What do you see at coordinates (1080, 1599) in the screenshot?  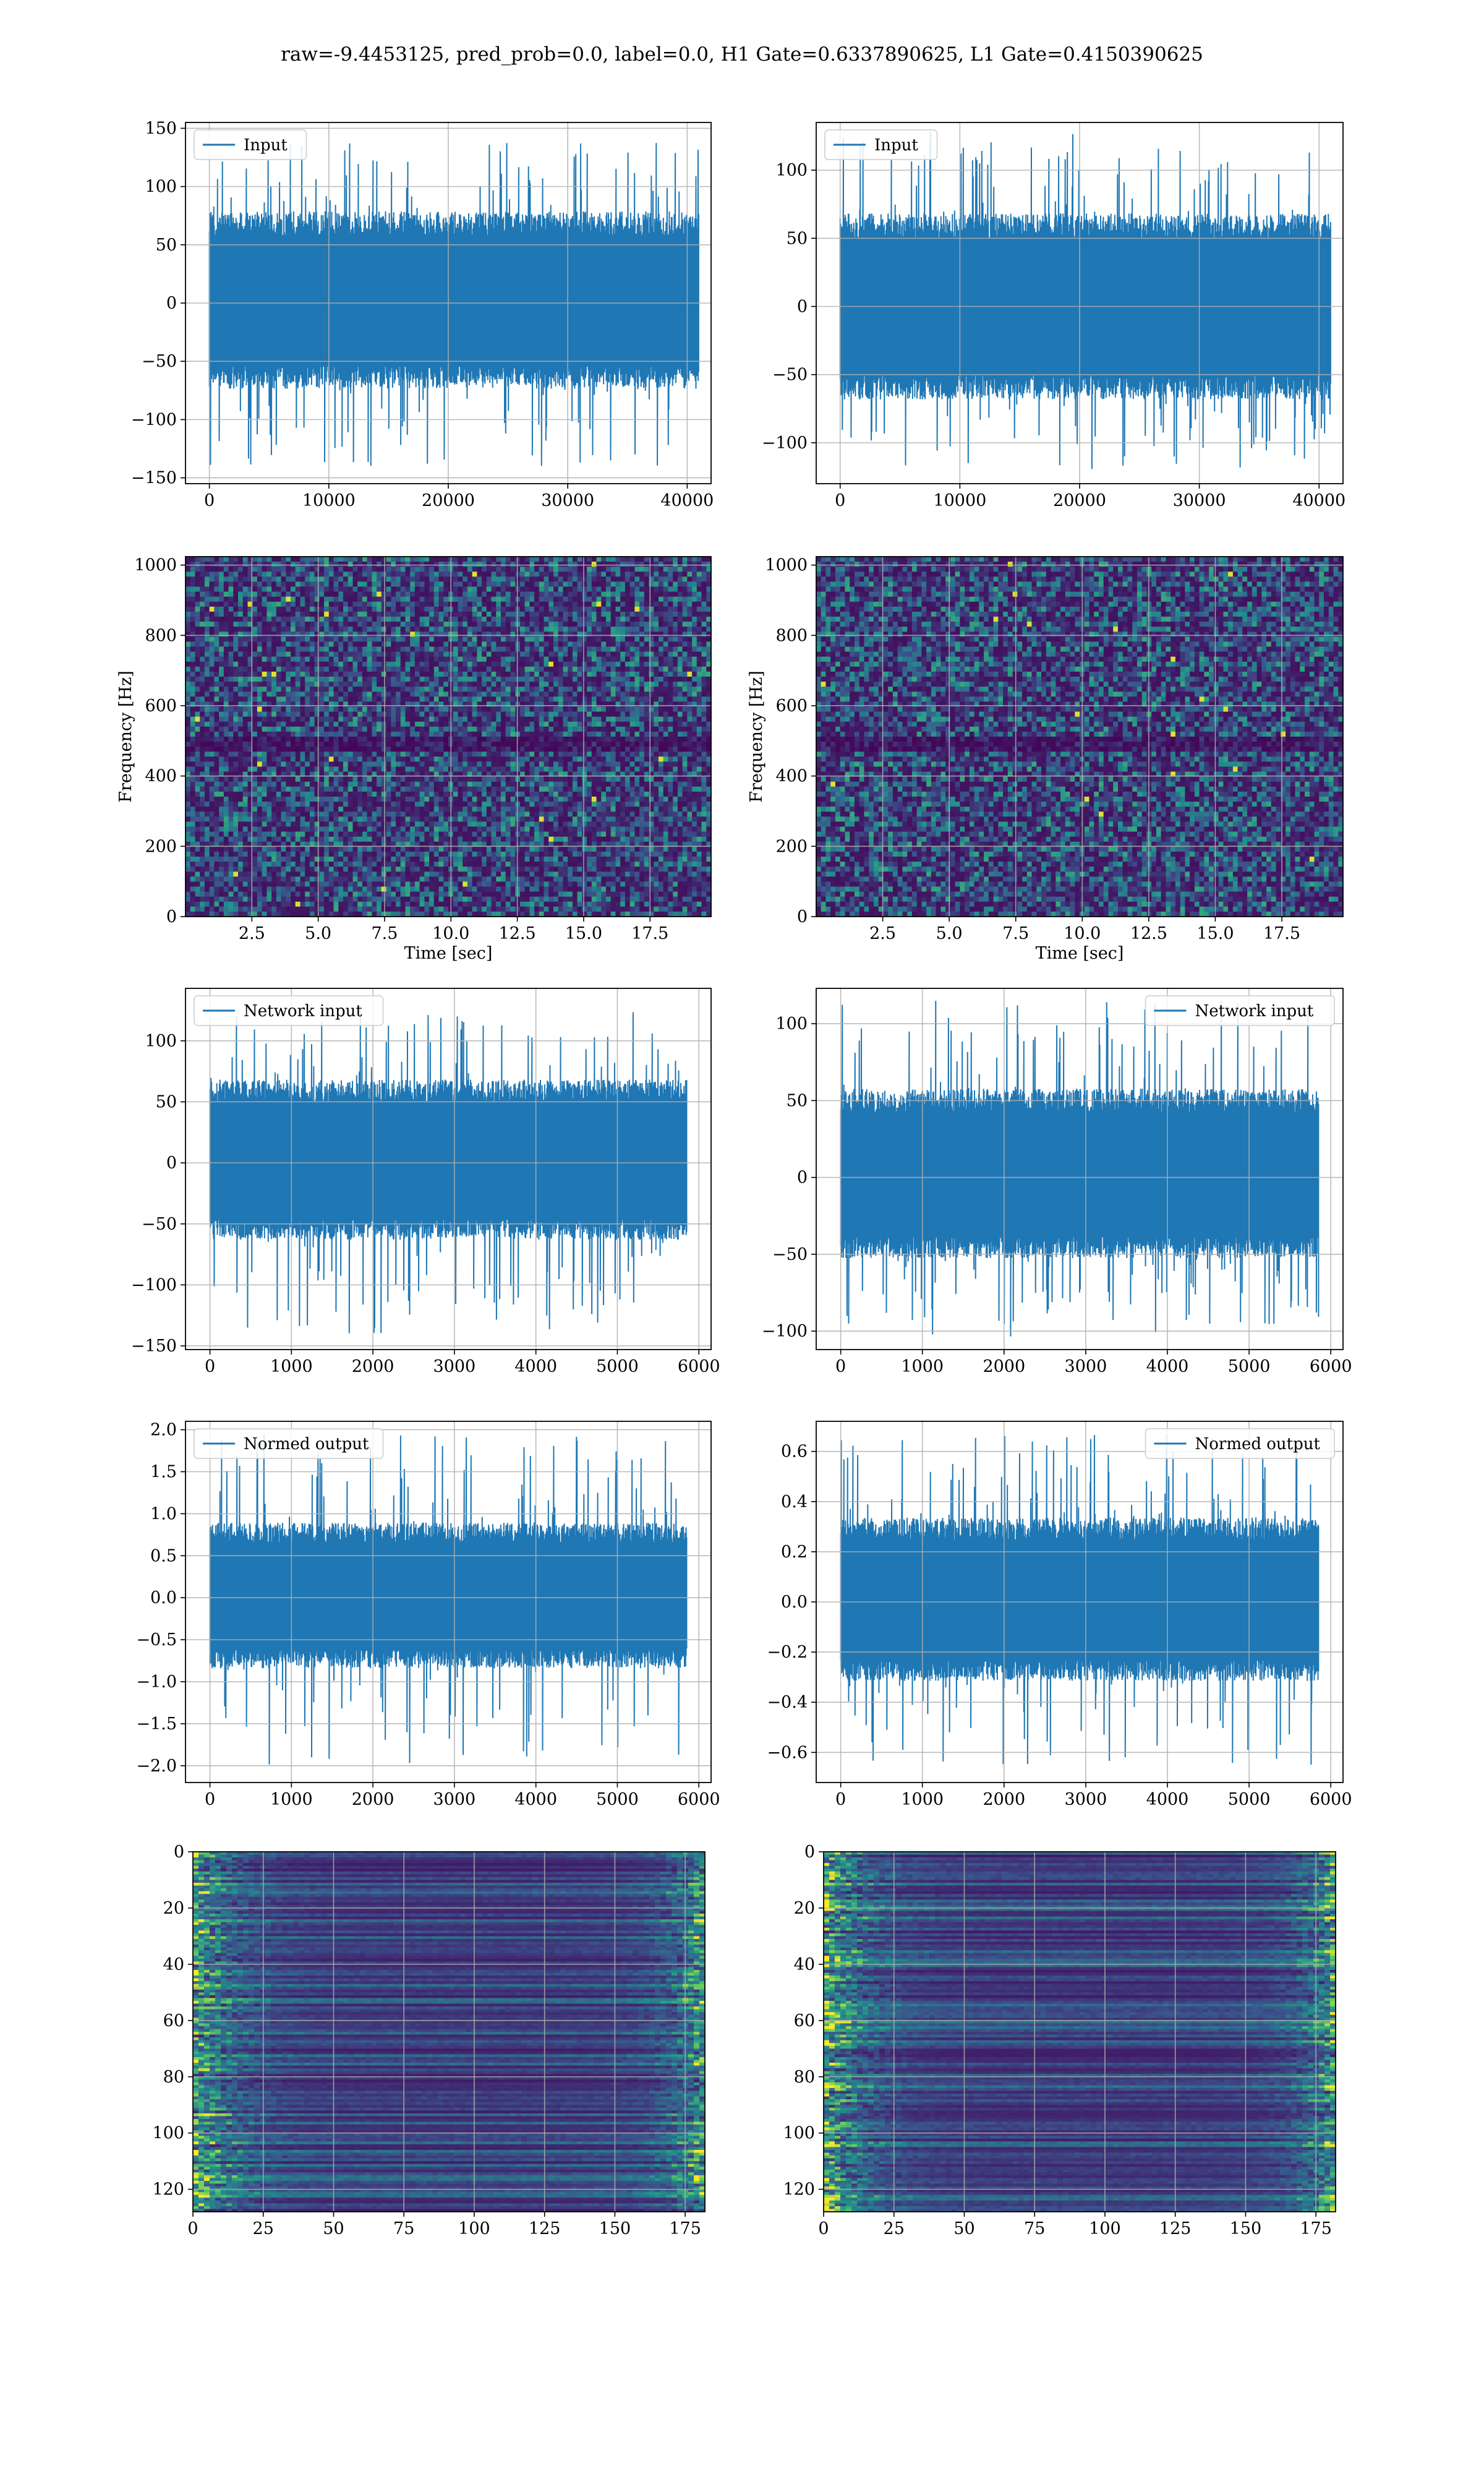 I see `normed-output-l1-series-line` at bounding box center [1080, 1599].